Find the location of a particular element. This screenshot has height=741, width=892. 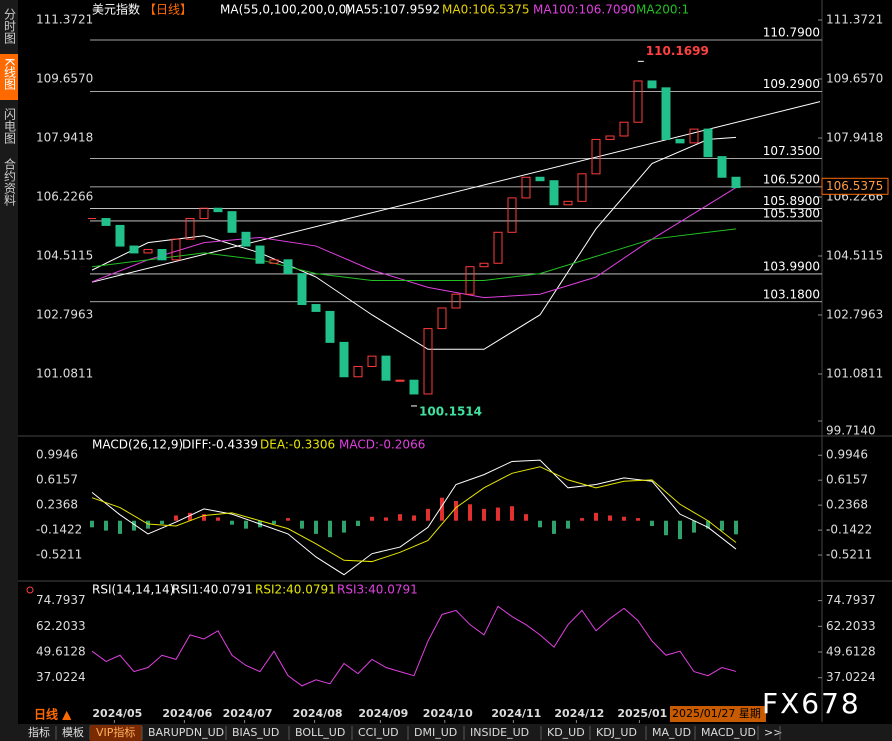

x-tick-label: 2024/05 is located at coordinates (117, 713).